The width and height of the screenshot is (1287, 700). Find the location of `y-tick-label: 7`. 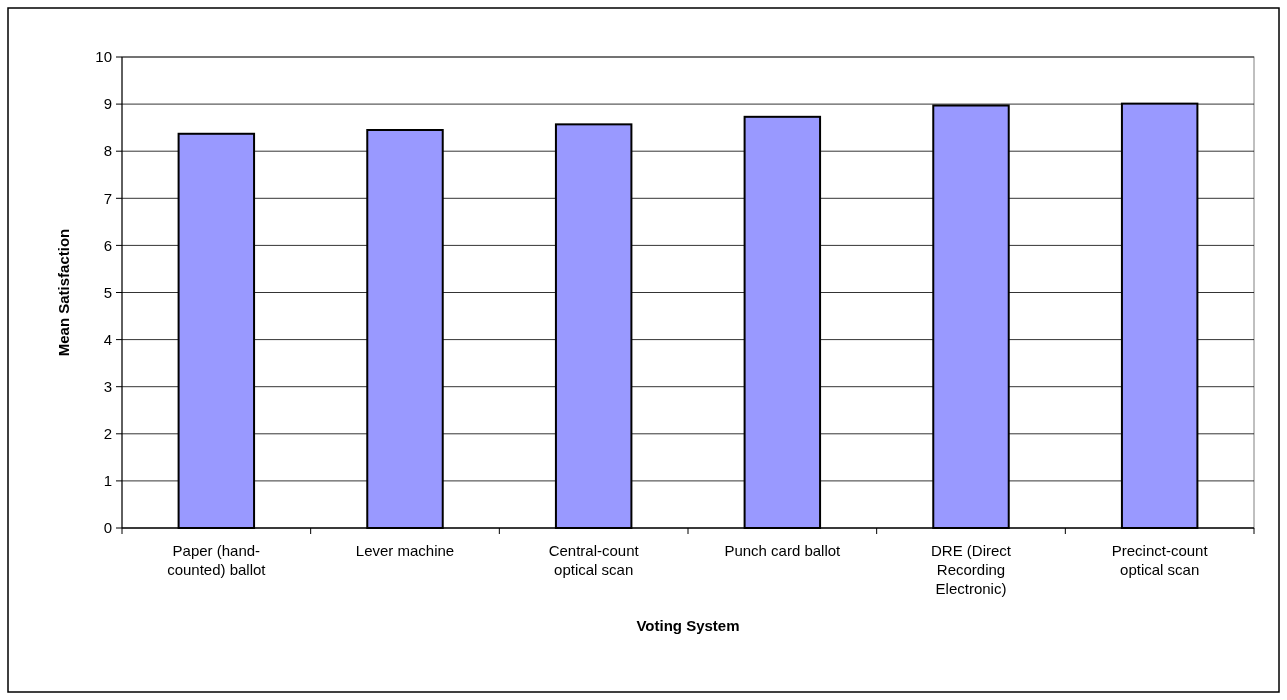

y-tick-label: 7 is located at coordinates (107, 198).